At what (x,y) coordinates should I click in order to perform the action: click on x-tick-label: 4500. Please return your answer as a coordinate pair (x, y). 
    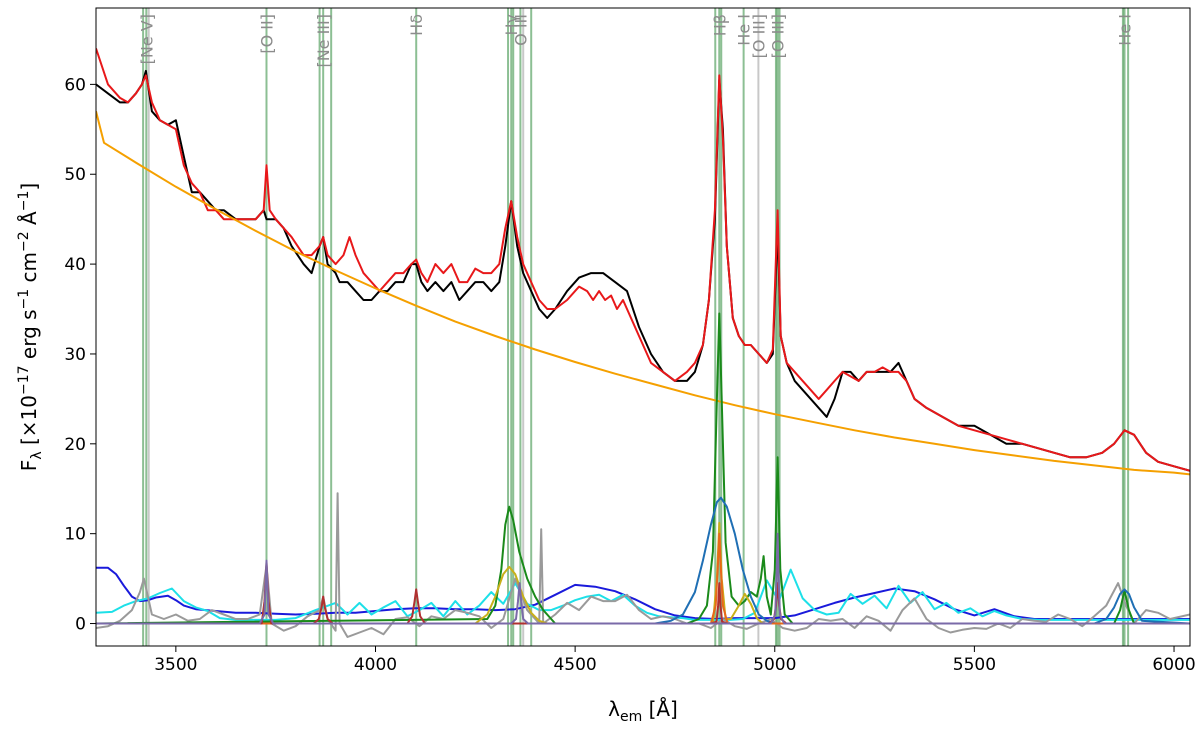
    Looking at the image, I should click on (574, 665).